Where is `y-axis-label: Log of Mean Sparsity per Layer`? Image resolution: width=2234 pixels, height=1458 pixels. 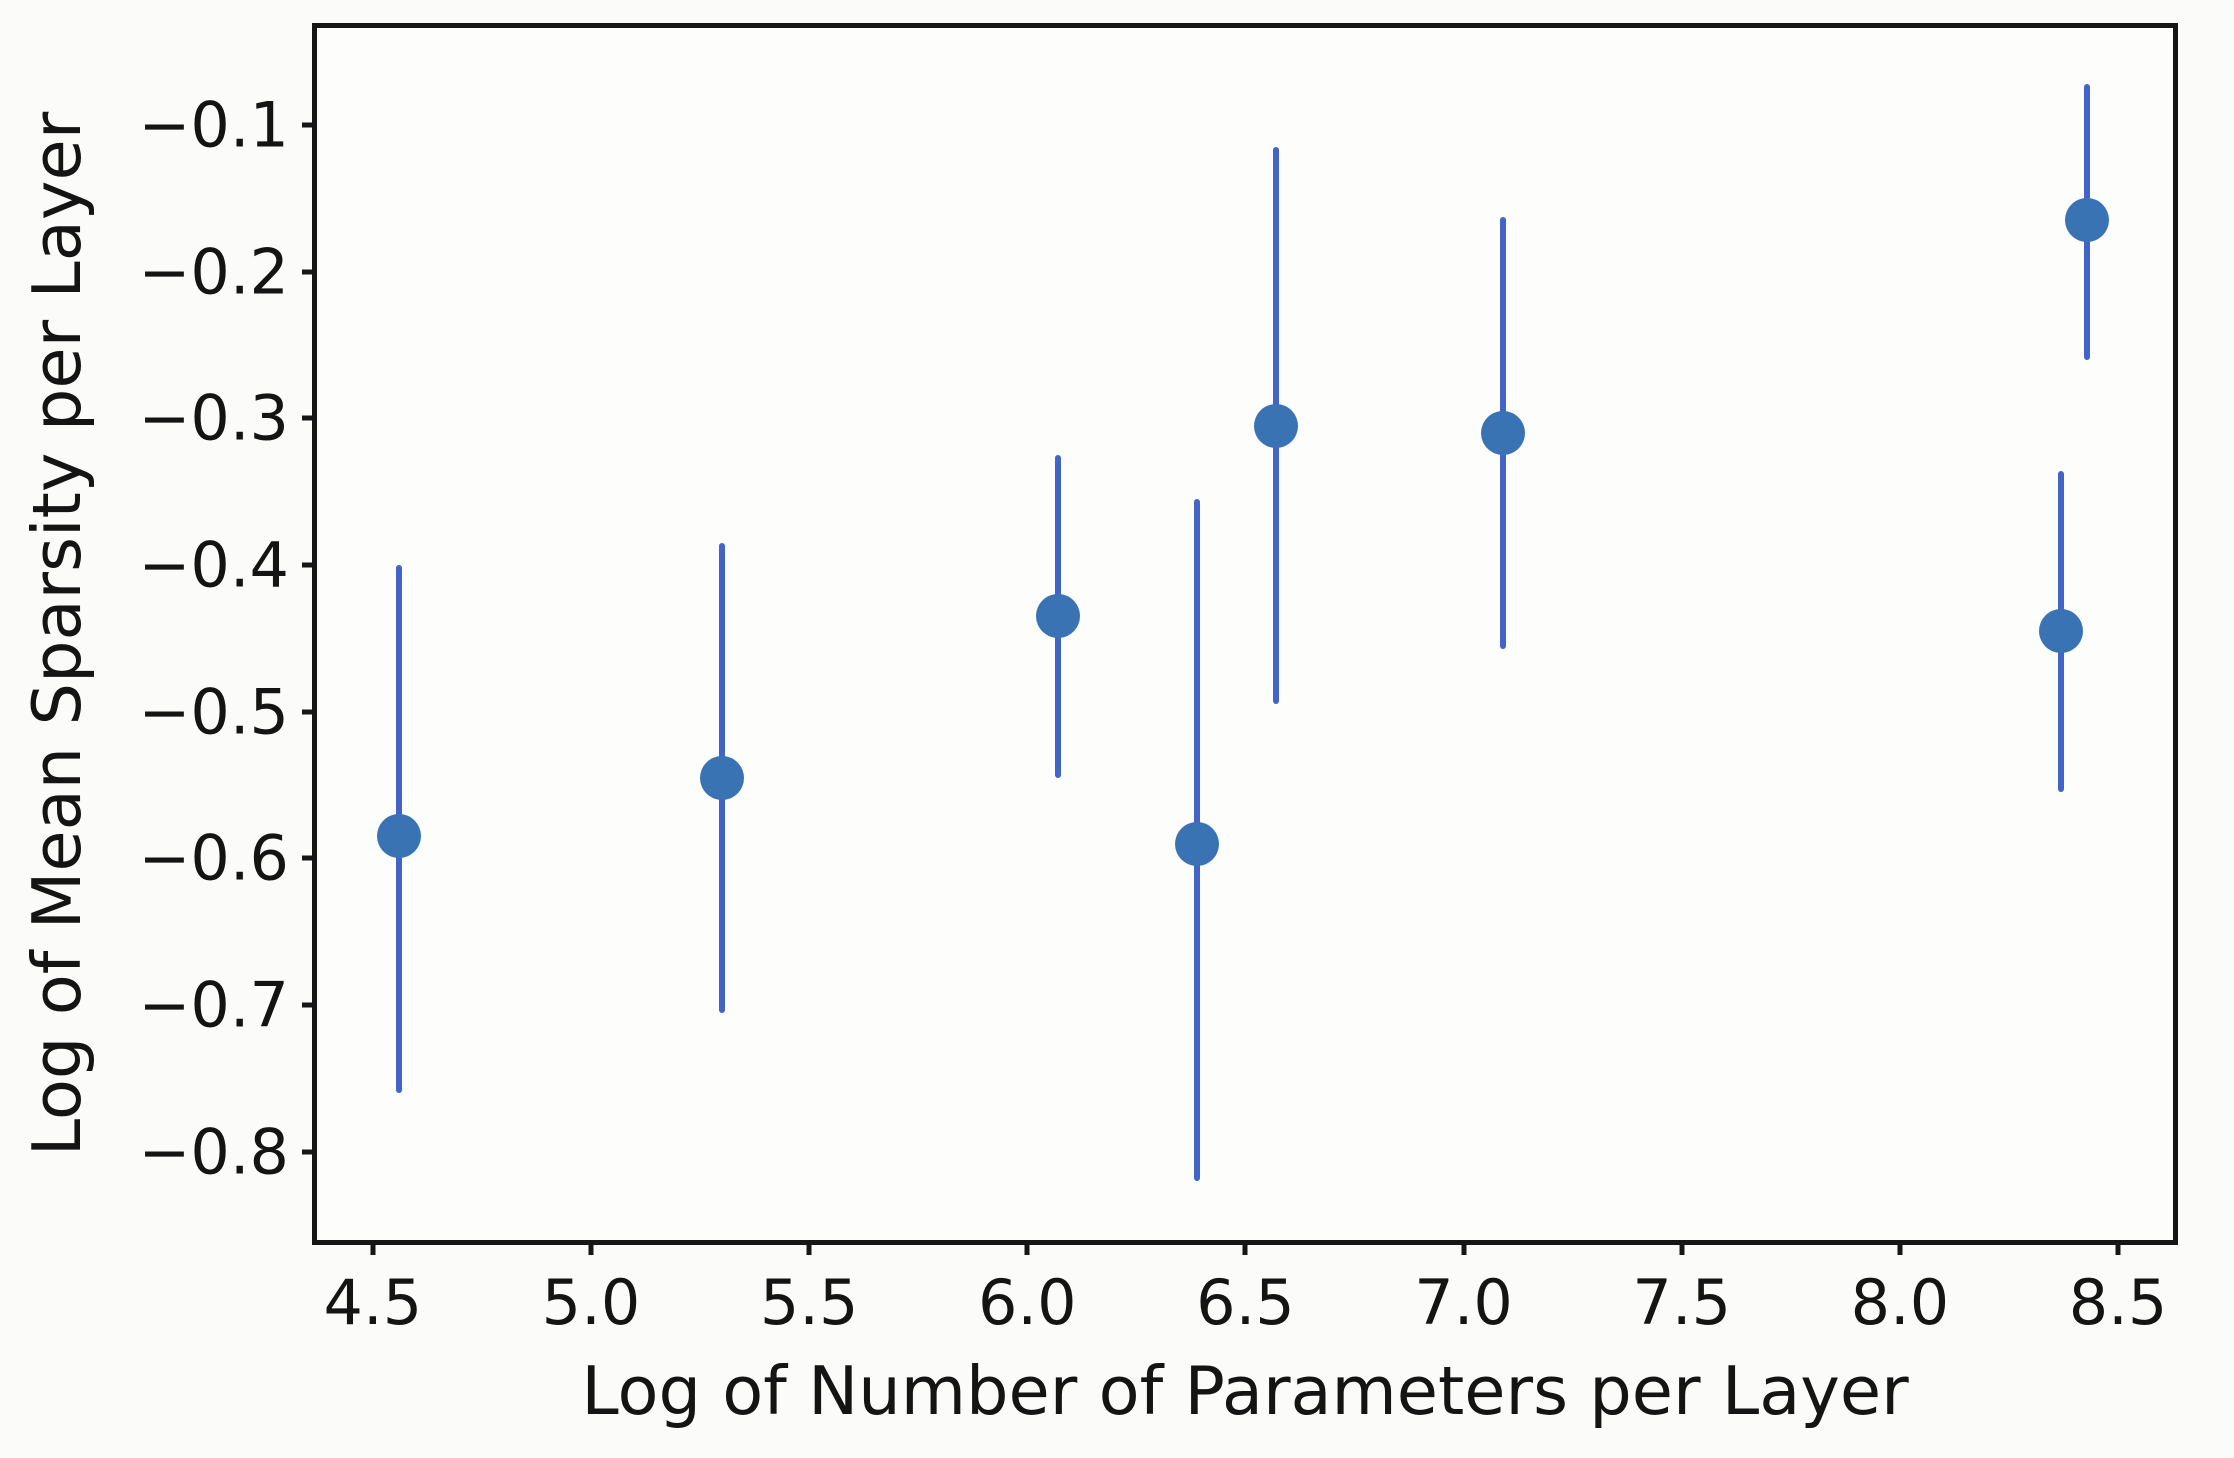 y-axis-label: Log of Mean Sparsity per Layer is located at coordinates (57, 634).